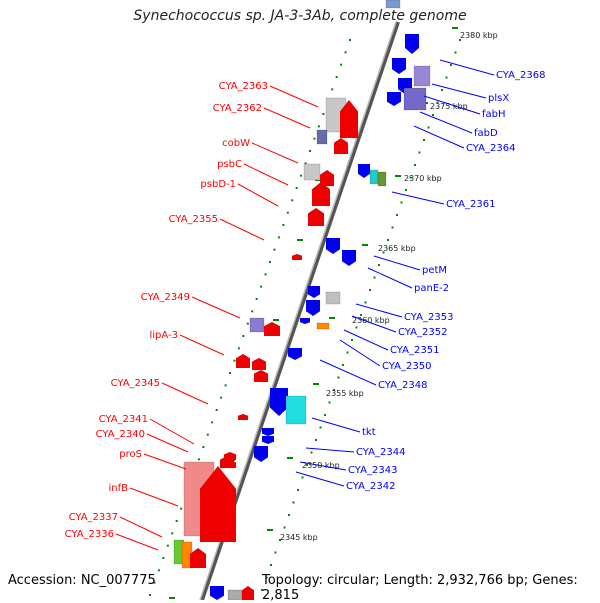 The width and height of the screenshot is (600, 603). I want to click on forward-gene-label: CYA_2340, so click(120, 434).